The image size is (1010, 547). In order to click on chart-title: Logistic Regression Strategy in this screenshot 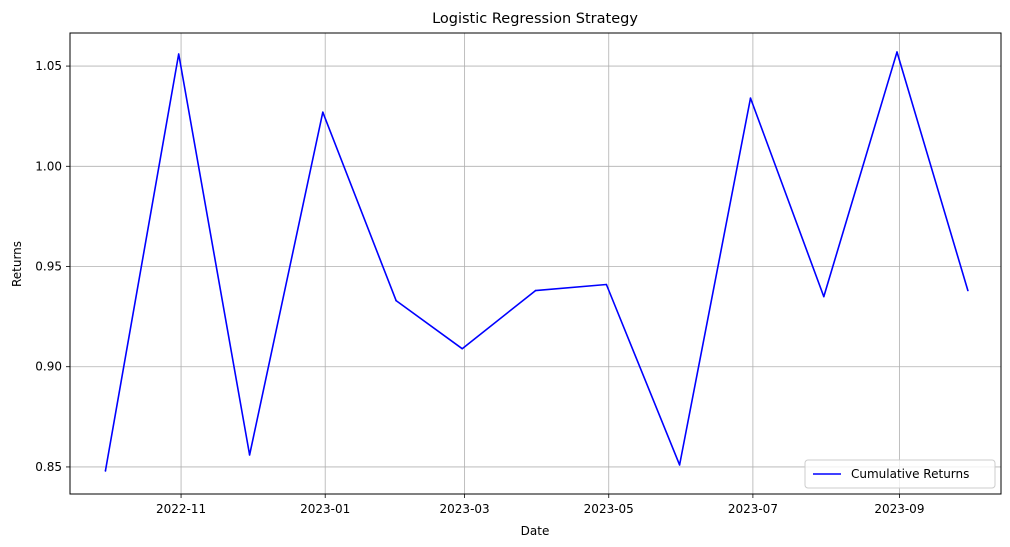, I will do `click(535, 19)`.